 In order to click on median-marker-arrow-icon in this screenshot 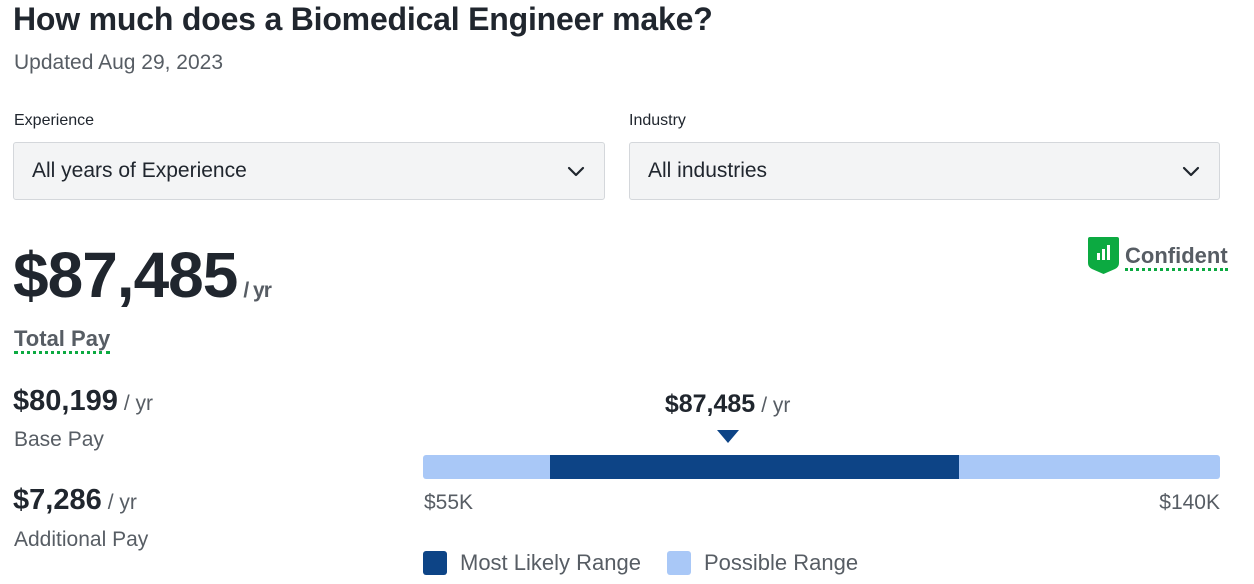, I will do `click(727, 436)`.